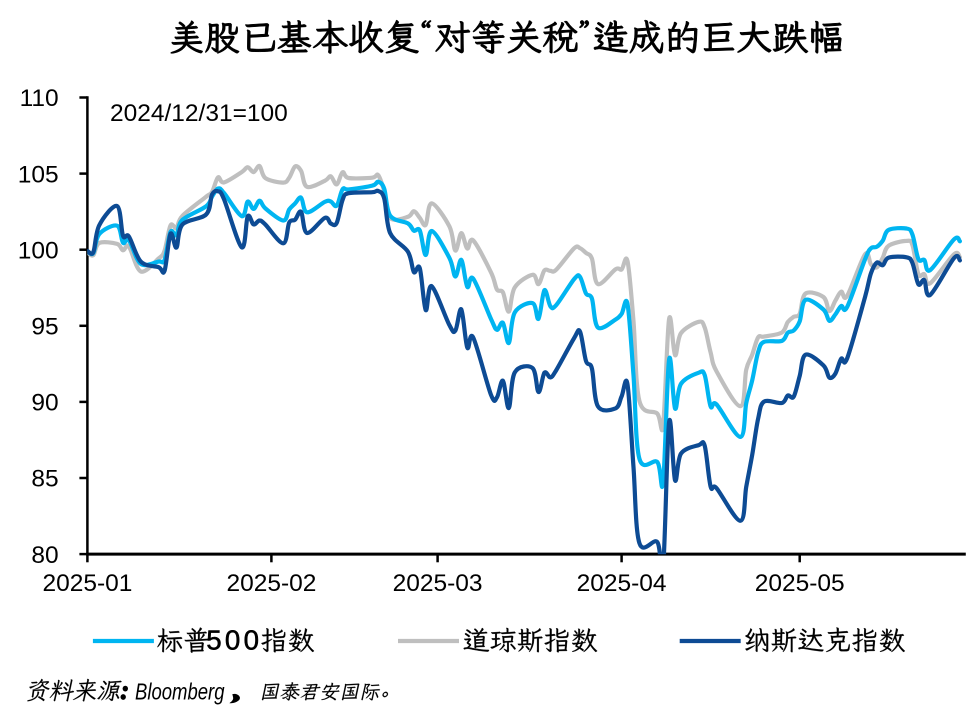 The height and width of the screenshot is (715, 978). I want to click on svg-text: 2025-04, so click(622, 583).